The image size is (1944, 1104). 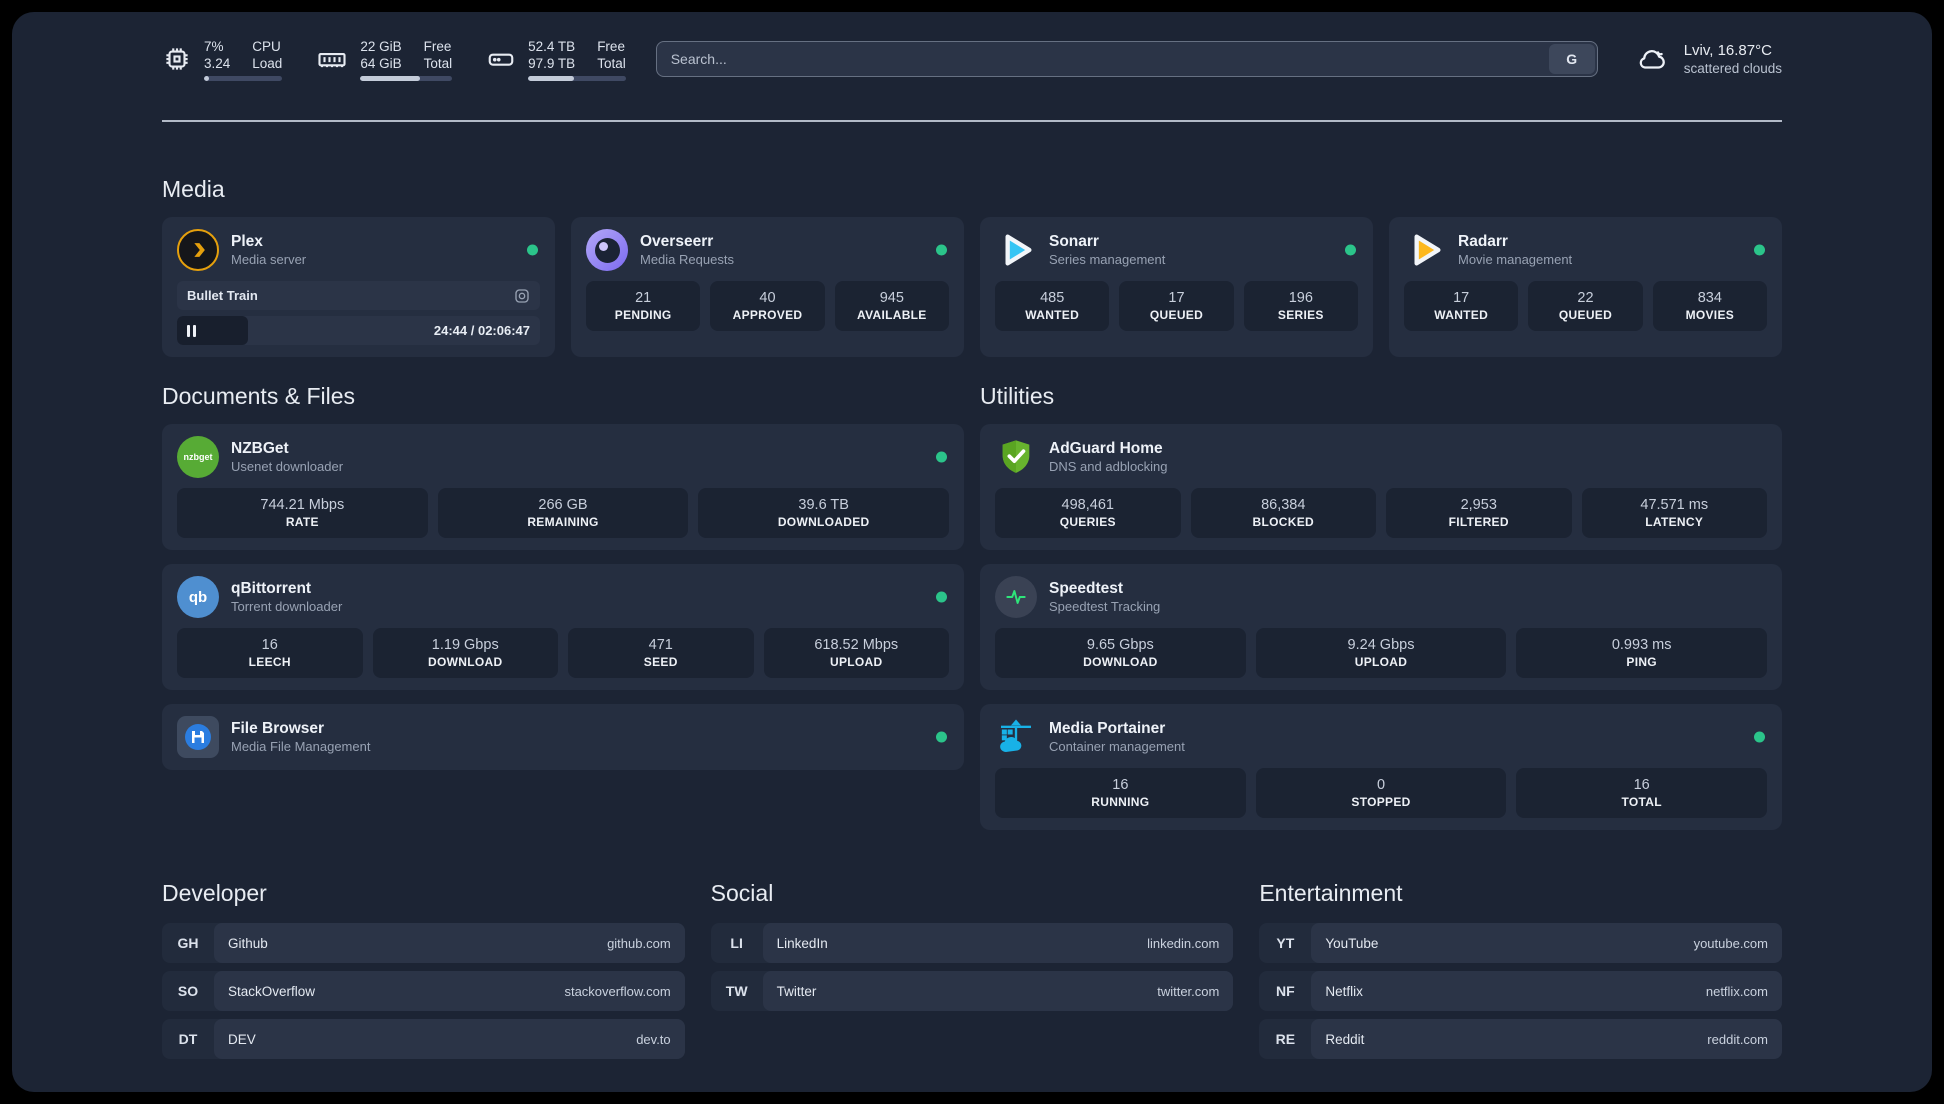 I want to click on disk-icon, so click(x=501, y=59).